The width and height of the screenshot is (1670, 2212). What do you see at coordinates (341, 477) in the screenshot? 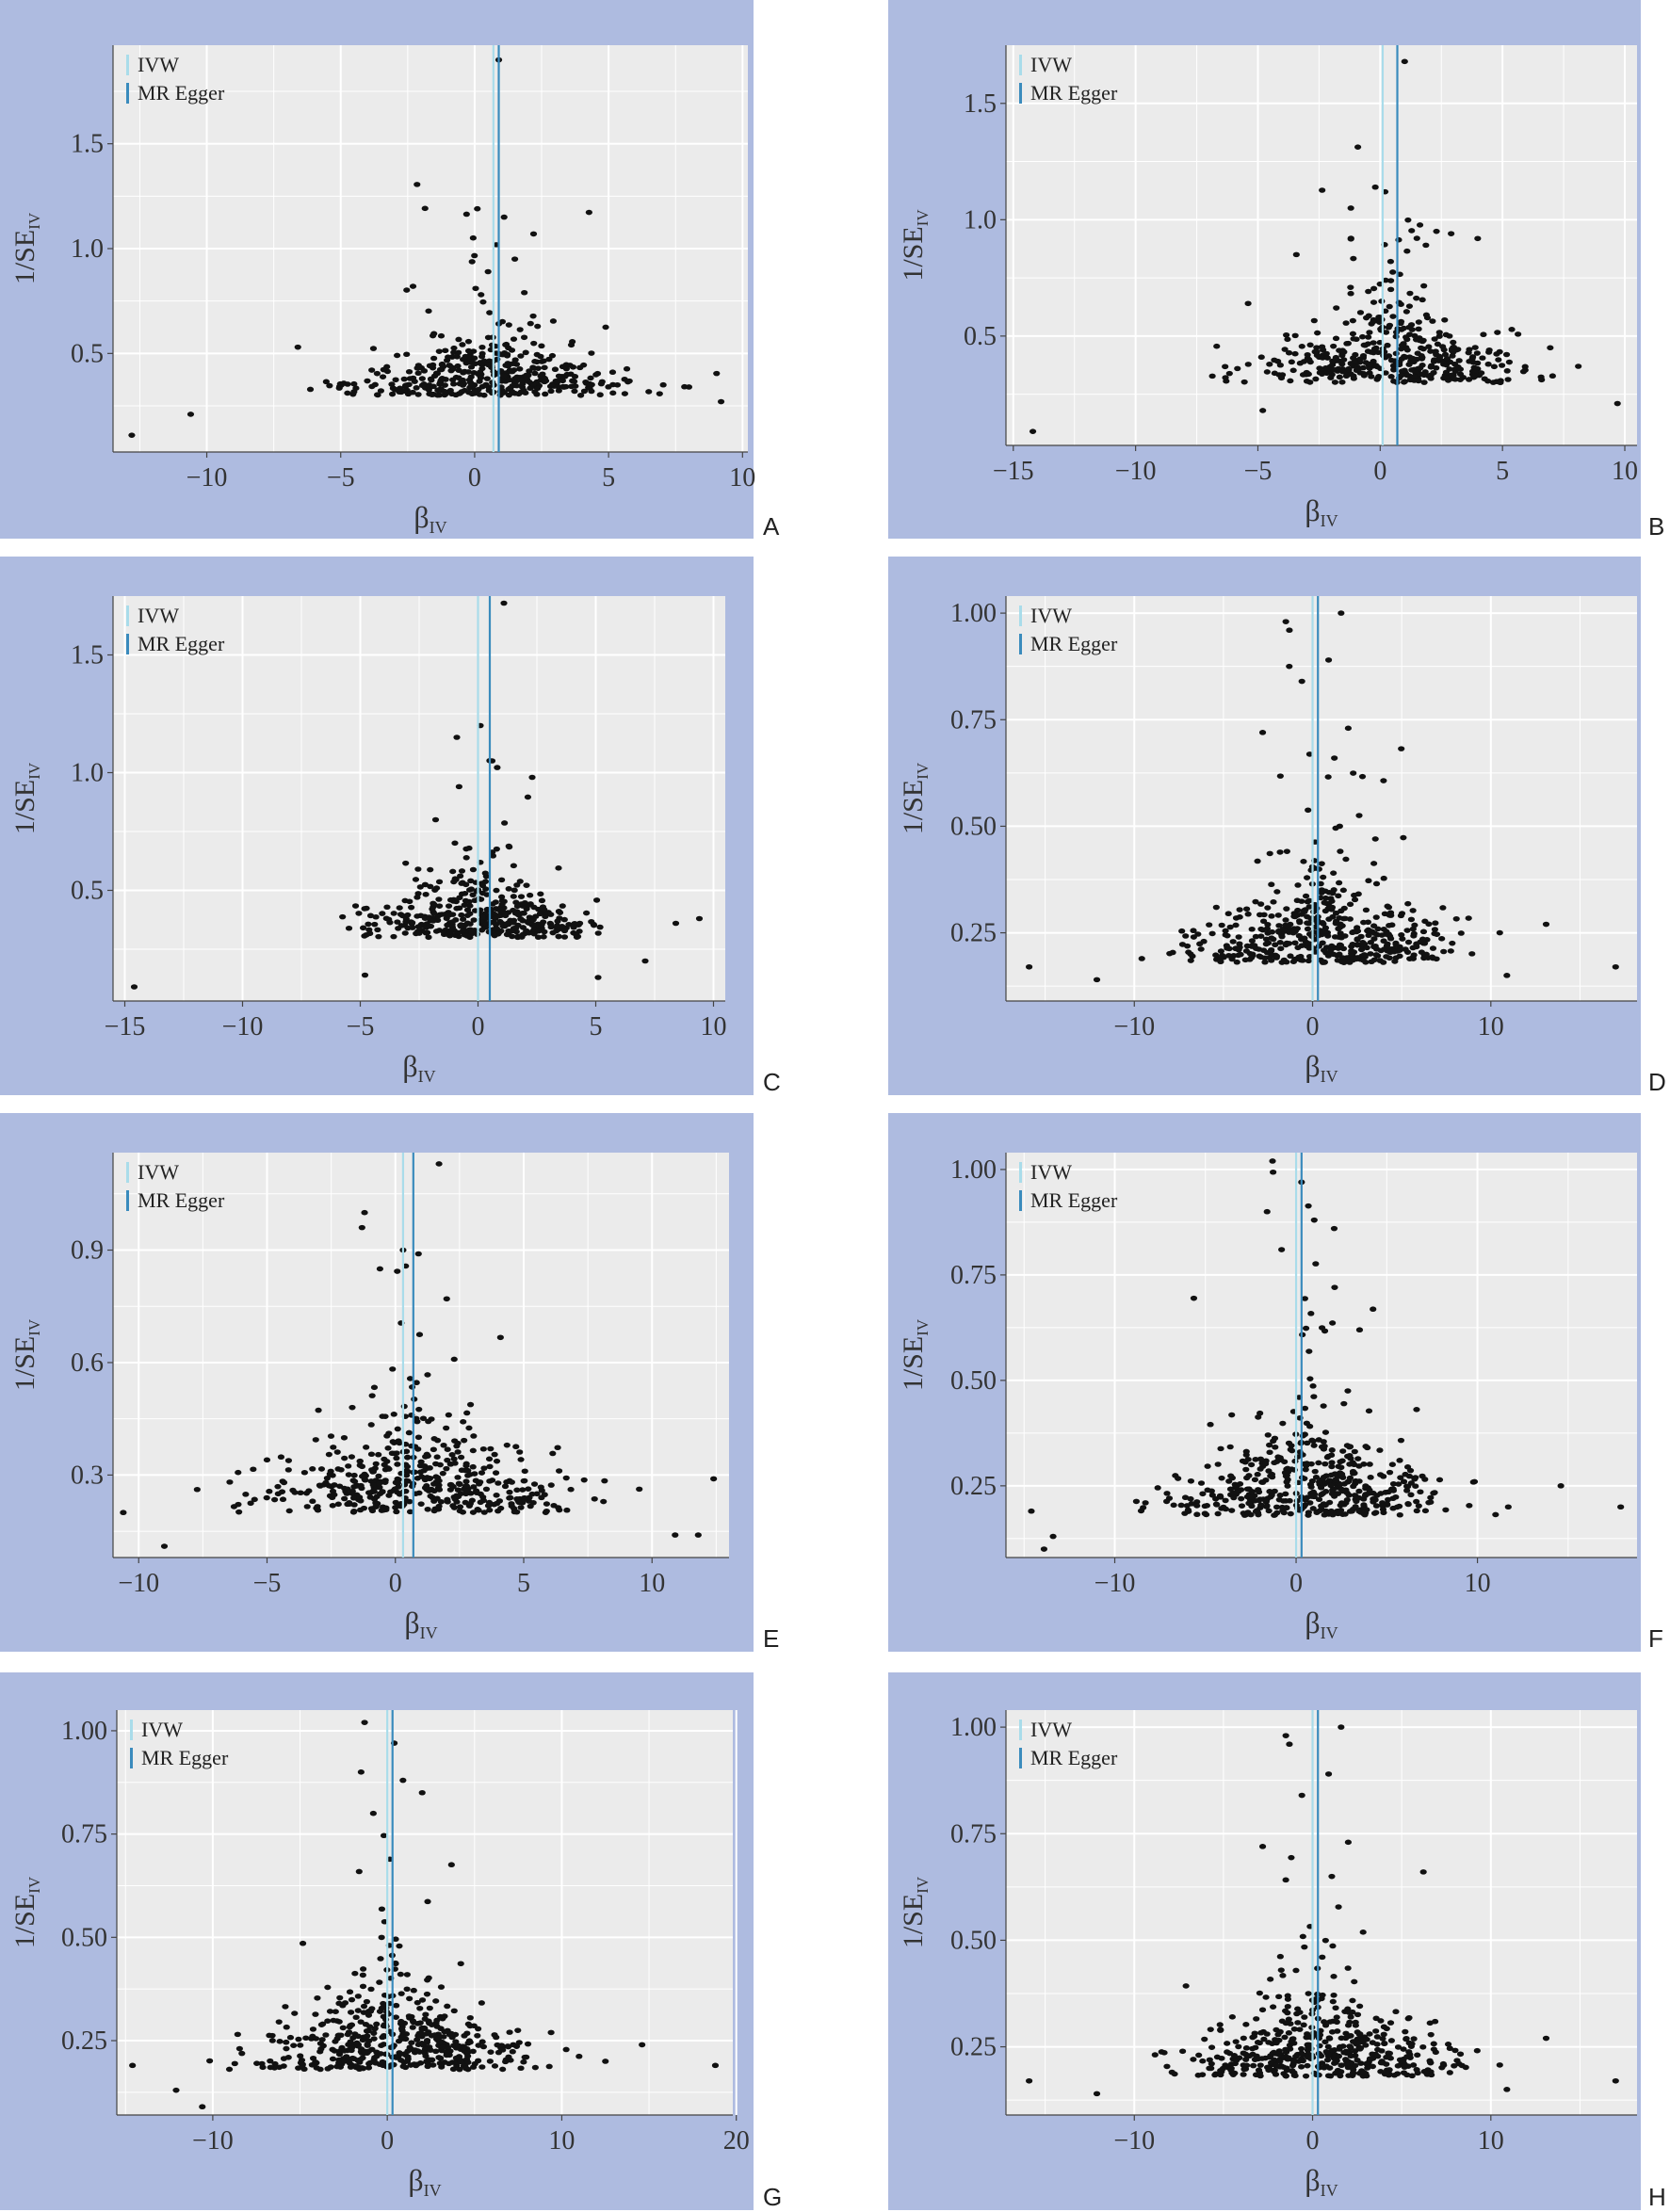
I see `x-tick-label: −5` at bounding box center [341, 477].